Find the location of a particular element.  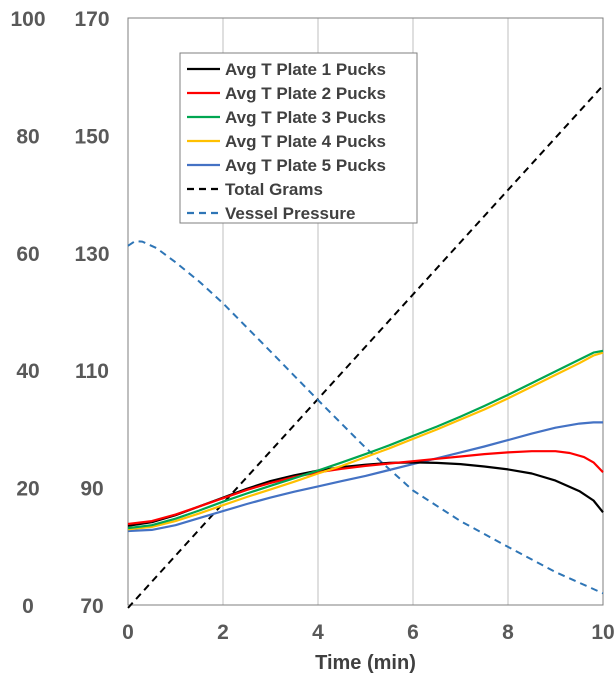

y-outer-tick-label-20: 20 is located at coordinates (27, 489).